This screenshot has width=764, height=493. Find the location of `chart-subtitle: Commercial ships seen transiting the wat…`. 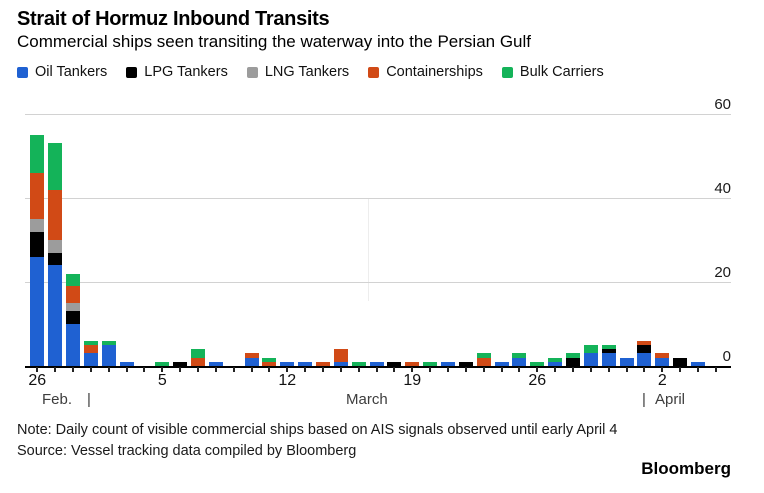

chart-subtitle: Commercial ships seen transiting the wat… is located at coordinates (274, 41).